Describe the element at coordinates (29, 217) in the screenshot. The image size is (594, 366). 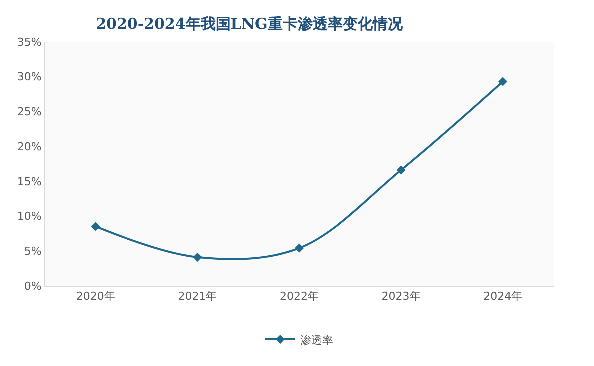
I see `y-tick-label: 10%` at that location.